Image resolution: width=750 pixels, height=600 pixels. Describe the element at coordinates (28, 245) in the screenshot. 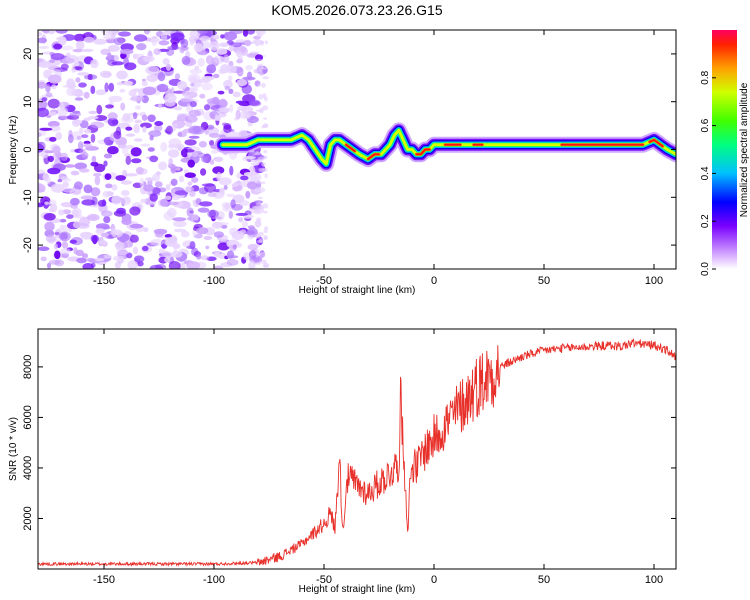

I see `spectrogram-y-tick-label: -20` at that location.